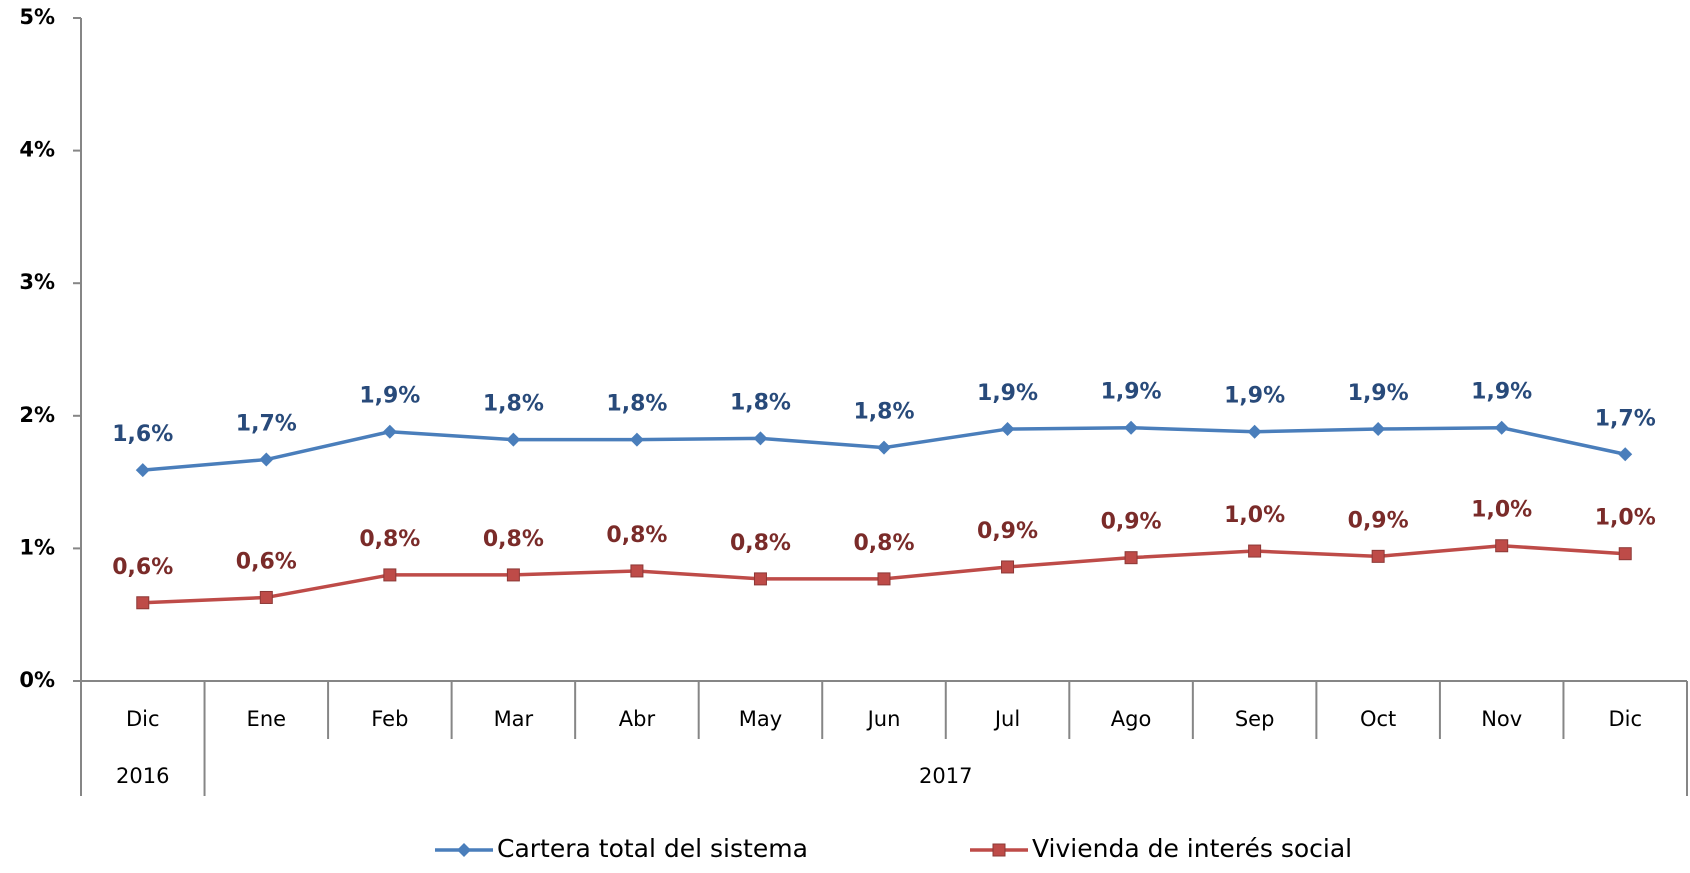 This screenshot has height=873, width=1690. Describe the element at coordinates (37, 547) in the screenshot. I see `y-tick-label: 1%` at that location.